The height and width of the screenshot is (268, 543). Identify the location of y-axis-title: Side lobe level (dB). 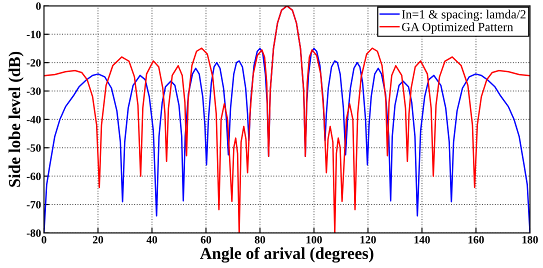
(16, 119).